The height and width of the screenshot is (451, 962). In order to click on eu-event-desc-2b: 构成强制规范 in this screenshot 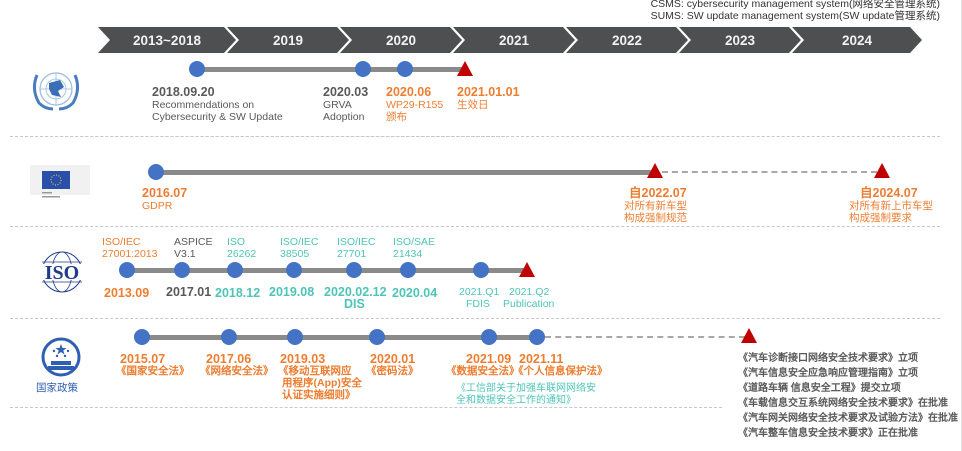, I will do `click(655, 218)`.